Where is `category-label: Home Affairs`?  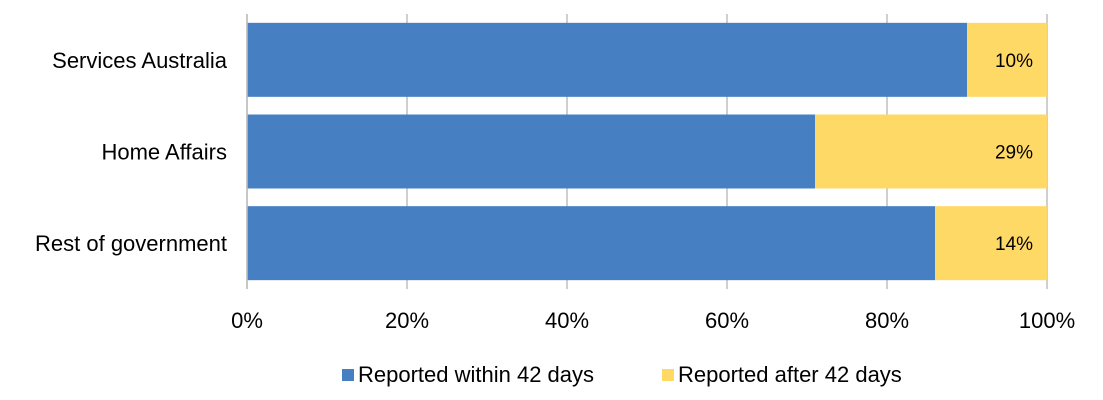 category-label: Home Affairs is located at coordinates (164, 152).